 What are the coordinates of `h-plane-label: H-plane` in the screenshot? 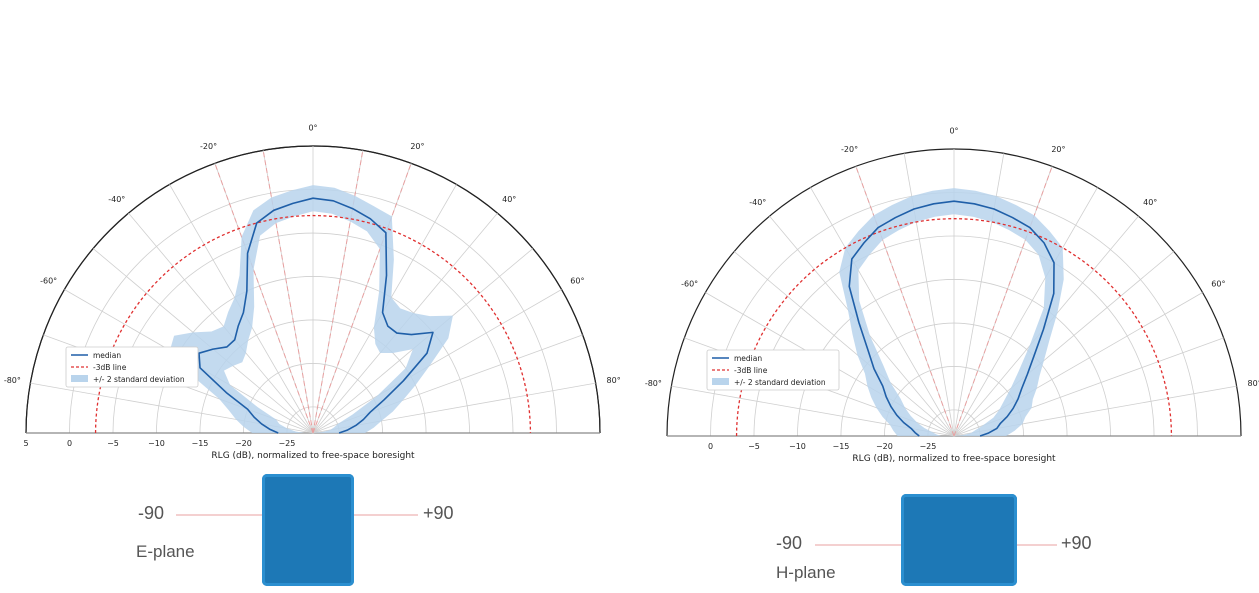 It's located at (806, 572).